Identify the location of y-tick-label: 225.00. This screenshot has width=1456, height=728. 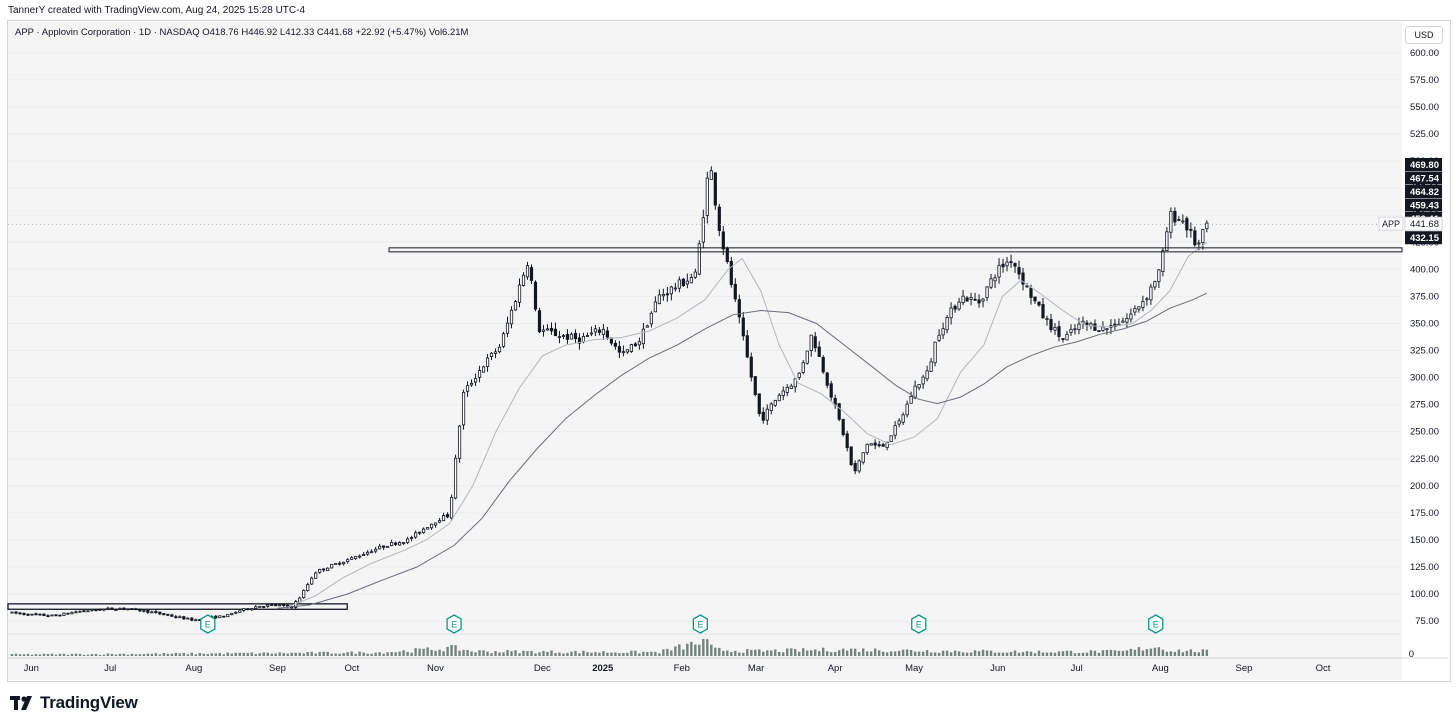
(1424, 459).